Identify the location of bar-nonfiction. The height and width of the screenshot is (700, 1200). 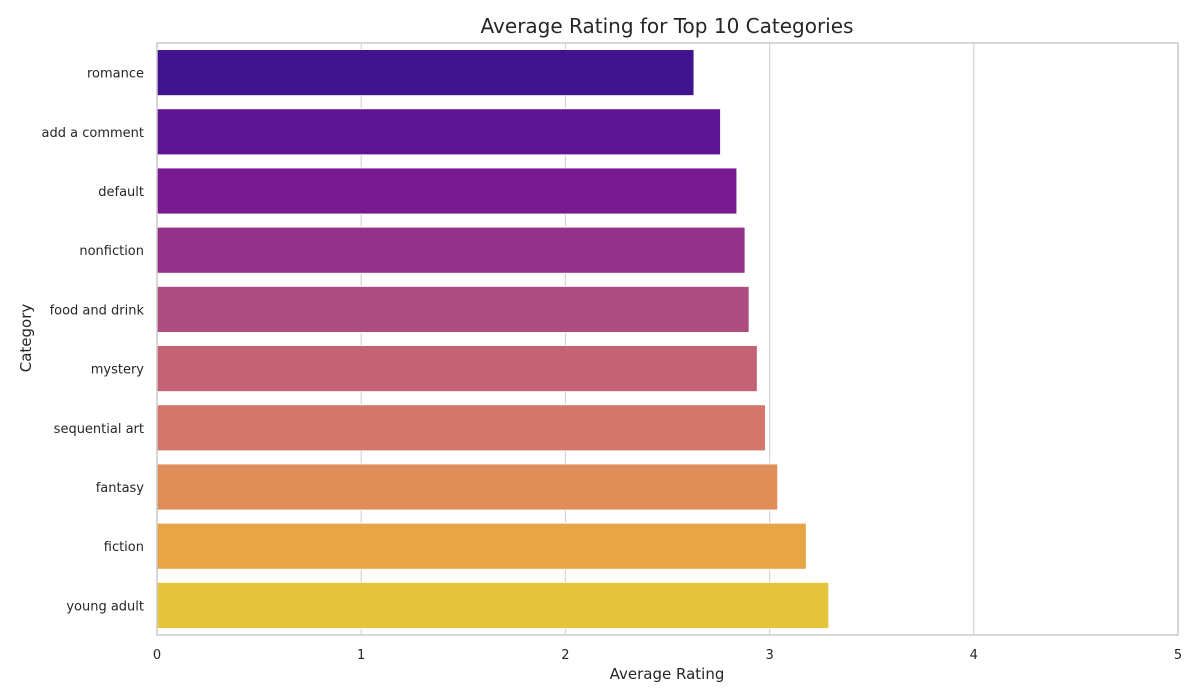
(451, 250).